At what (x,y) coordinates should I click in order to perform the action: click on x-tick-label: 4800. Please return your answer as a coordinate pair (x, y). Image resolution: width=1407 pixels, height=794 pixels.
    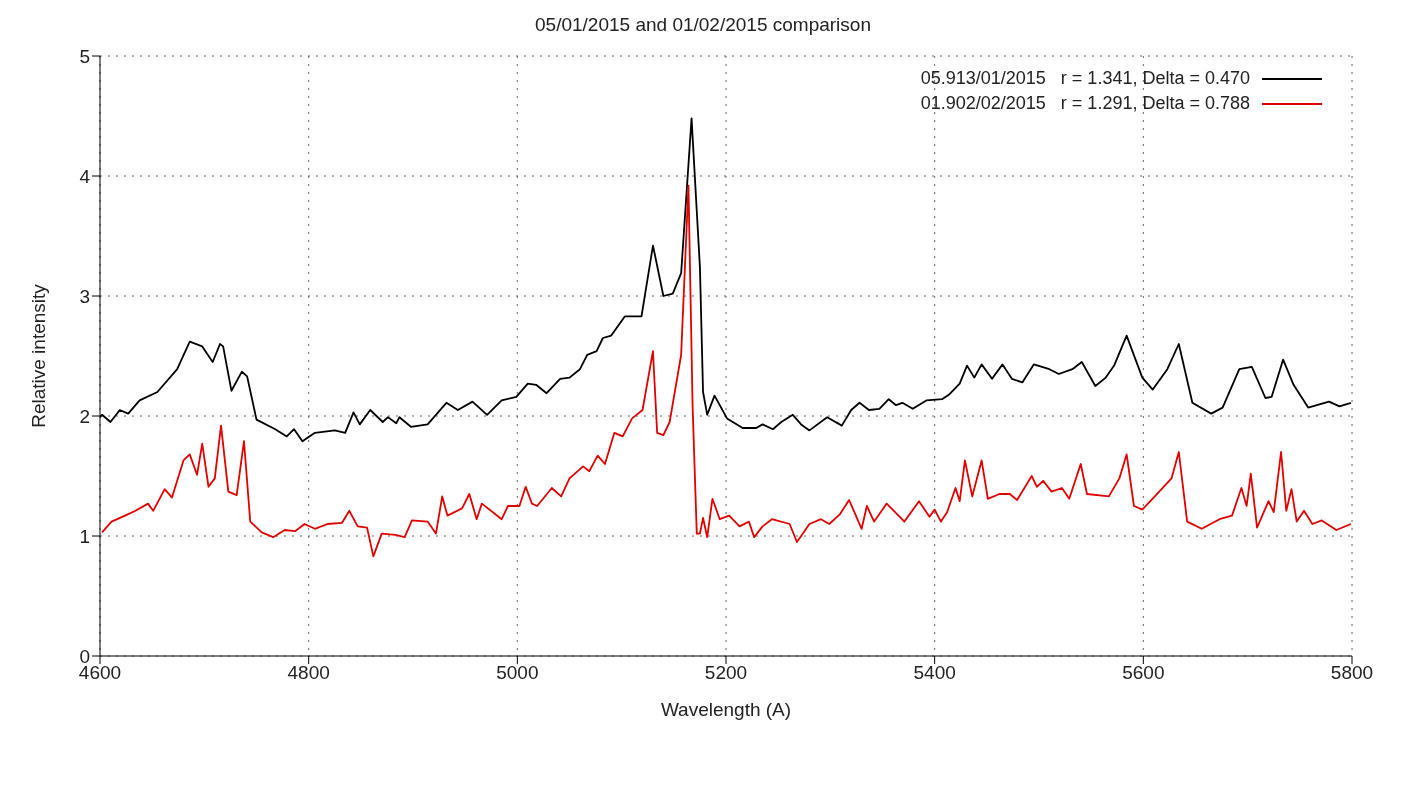
    Looking at the image, I should click on (308, 673).